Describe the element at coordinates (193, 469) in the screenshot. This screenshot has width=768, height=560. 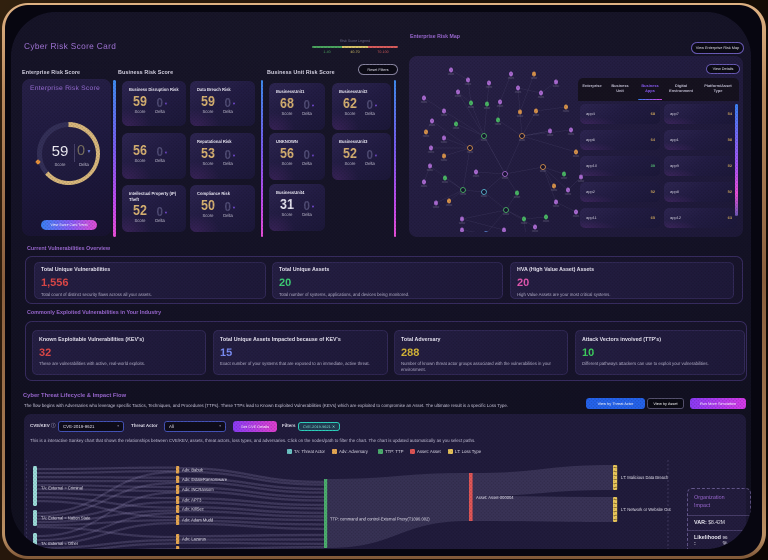
I see `svg-text: Adv: Babuk` at that location.